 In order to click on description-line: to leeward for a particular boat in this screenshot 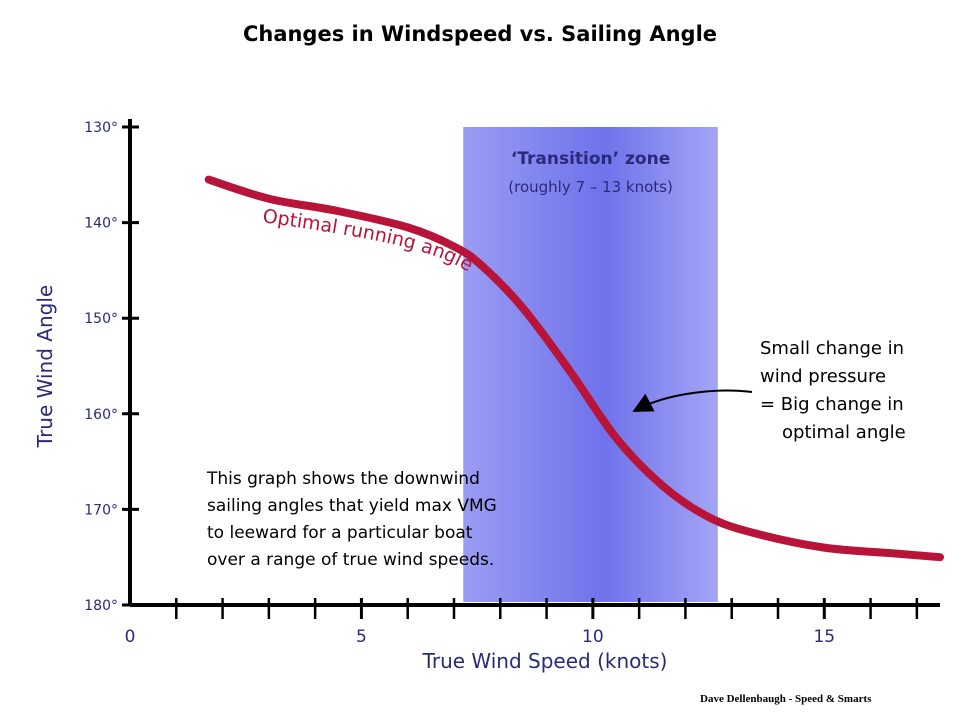, I will do `click(340, 533)`.